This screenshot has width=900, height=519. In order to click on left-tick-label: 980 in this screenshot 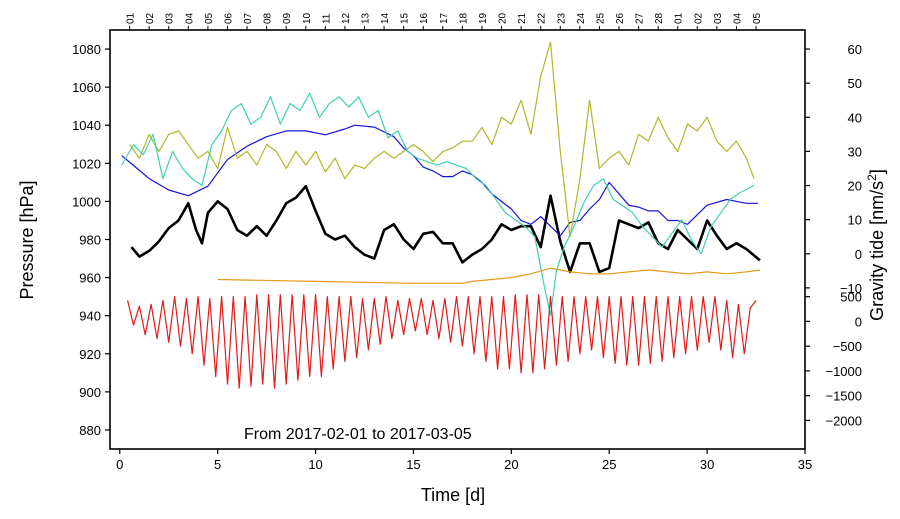, I will do `click(90, 240)`.